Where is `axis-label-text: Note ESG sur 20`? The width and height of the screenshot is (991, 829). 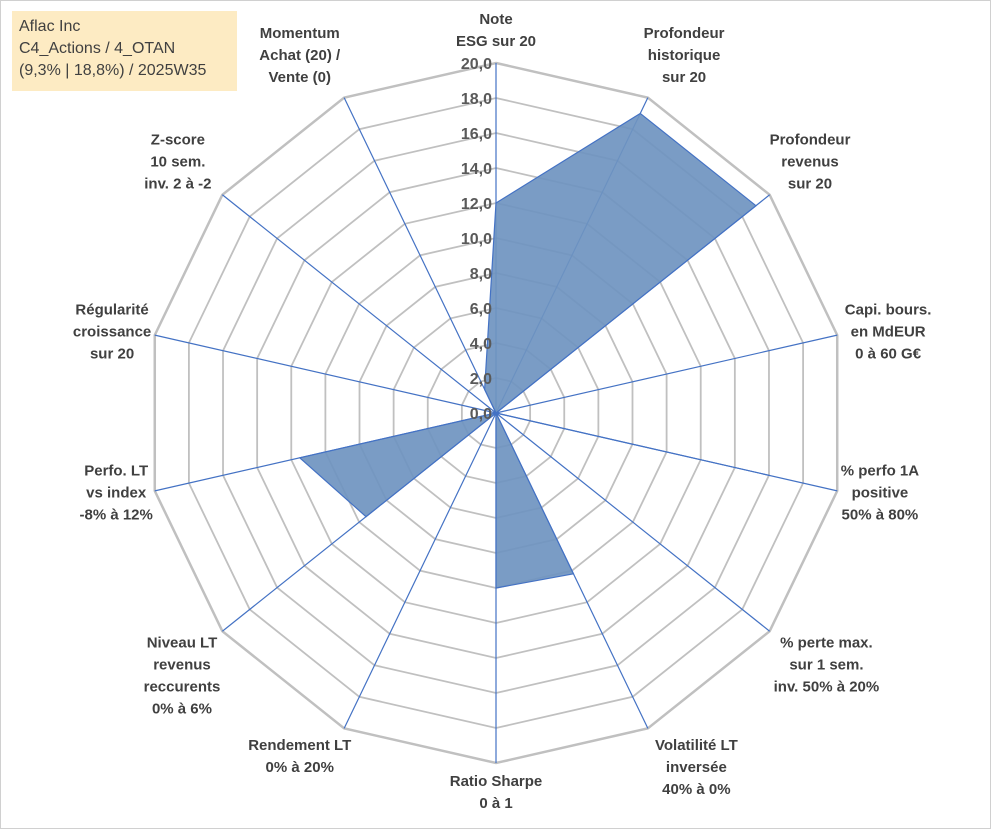 axis-label-text: Note ESG sur 20 is located at coordinates (496, 30).